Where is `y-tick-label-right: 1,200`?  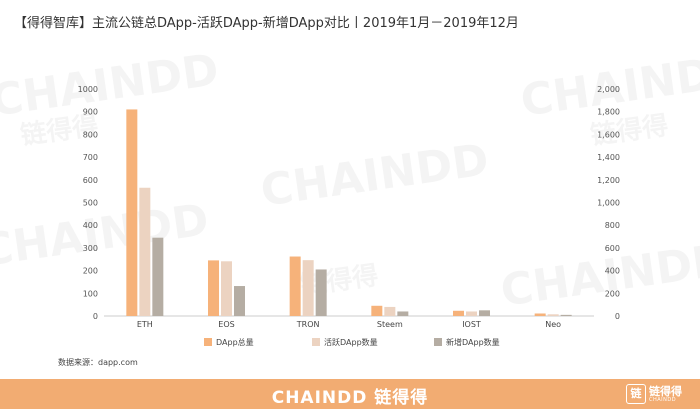
y-tick-label-right: 1,200 is located at coordinates (608, 180).